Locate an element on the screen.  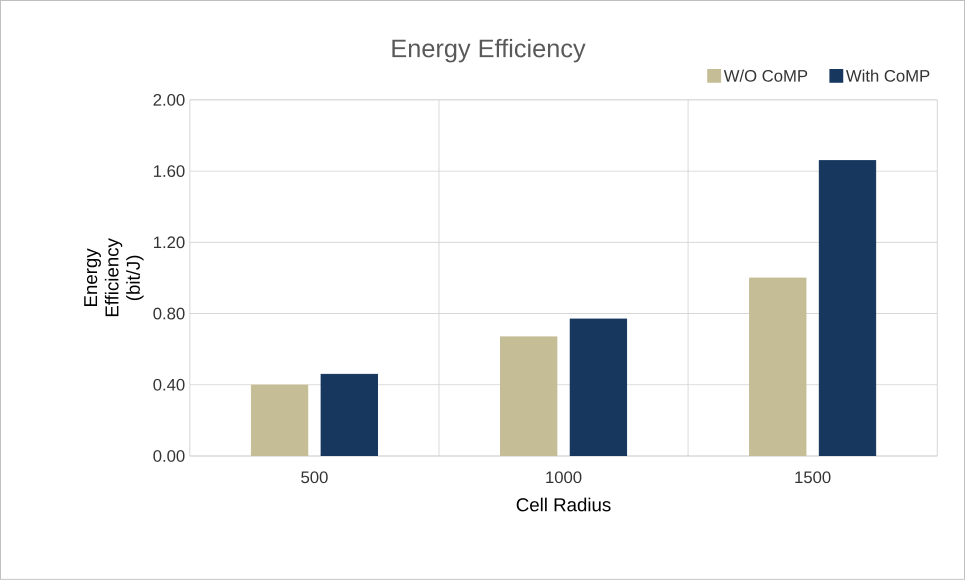
x-tick-label: 500 is located at coordinates (314, 477).